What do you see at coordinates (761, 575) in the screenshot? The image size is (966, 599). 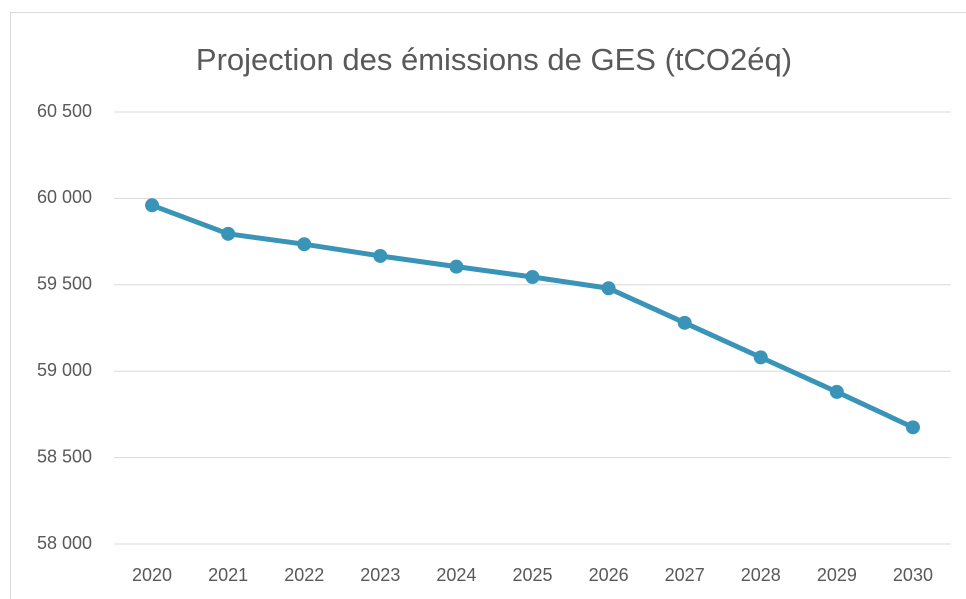 I see `x-tick-label: 2028` at bounding box center [761, 575].